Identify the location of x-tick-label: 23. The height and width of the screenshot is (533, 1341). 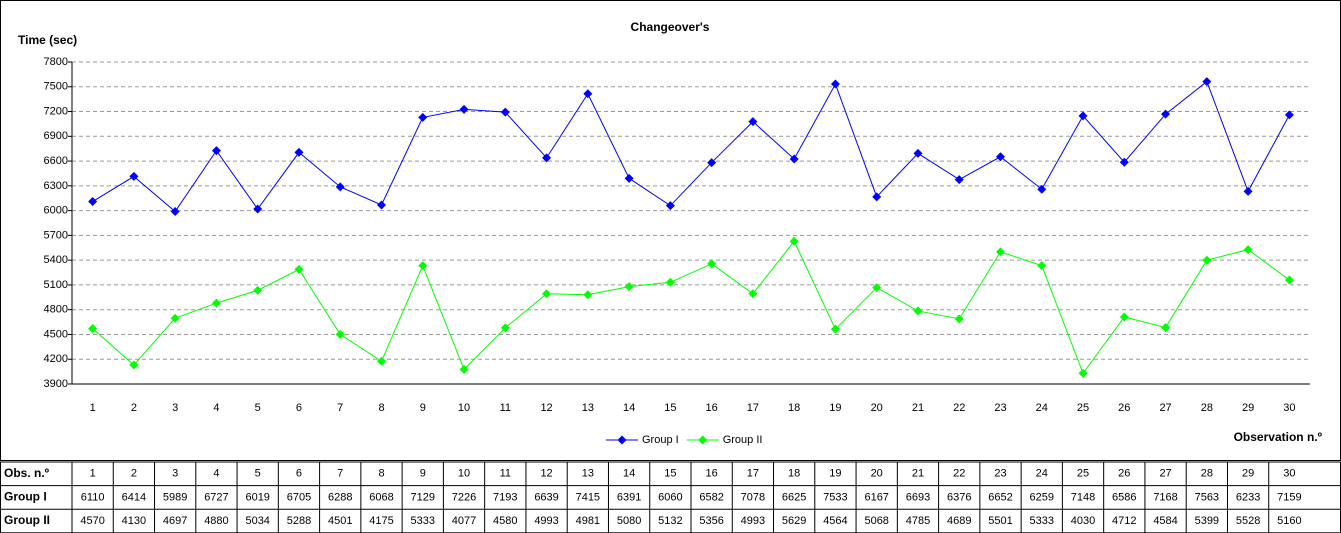
(1000, 408).